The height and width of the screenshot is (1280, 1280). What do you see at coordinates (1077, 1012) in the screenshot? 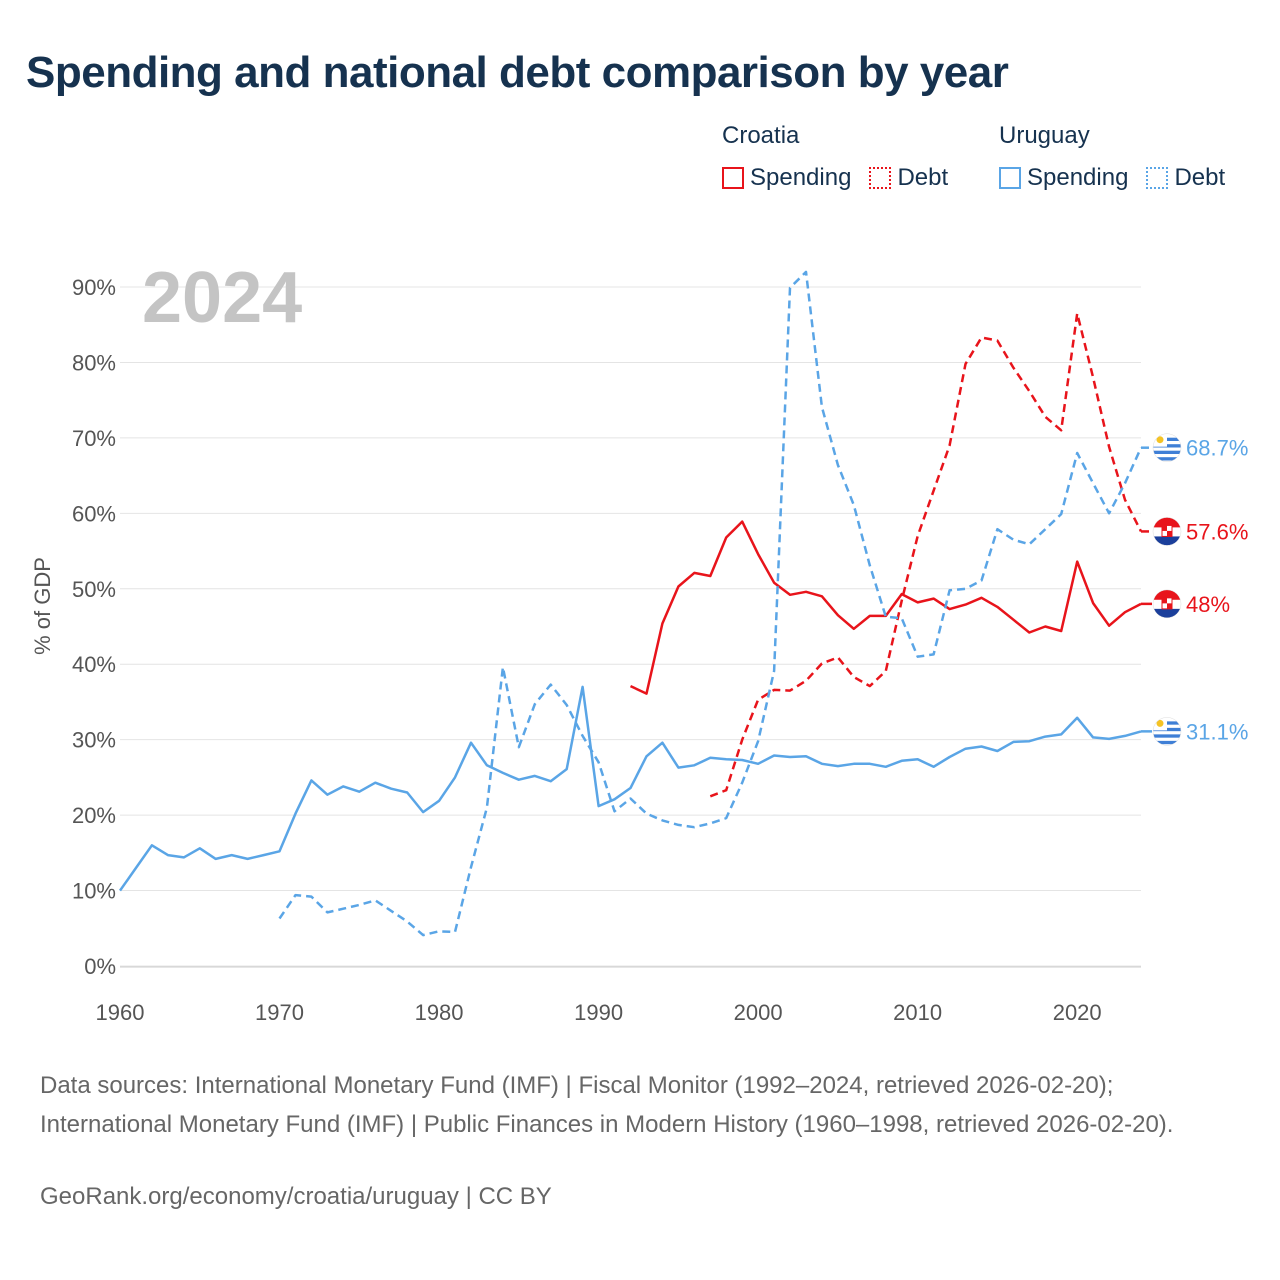
I see `x-tick-label: 2020` at bounding box center [1077, 1012].